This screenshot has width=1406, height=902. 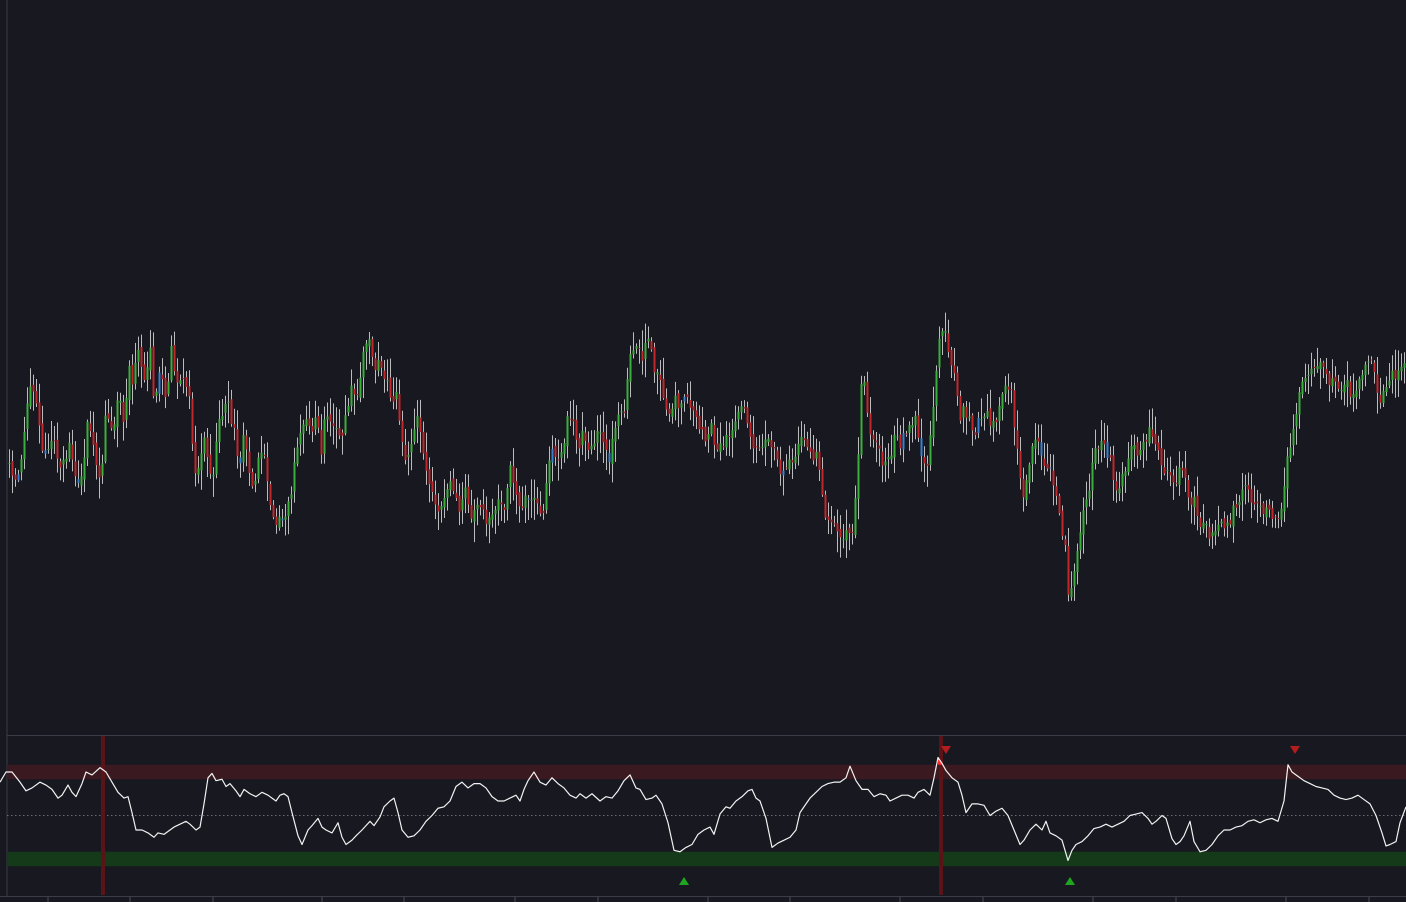 What do you see at coordinates (684, 881) in the screenshot?
I see `buy-signal-marker` at bounding box center [684, 881].